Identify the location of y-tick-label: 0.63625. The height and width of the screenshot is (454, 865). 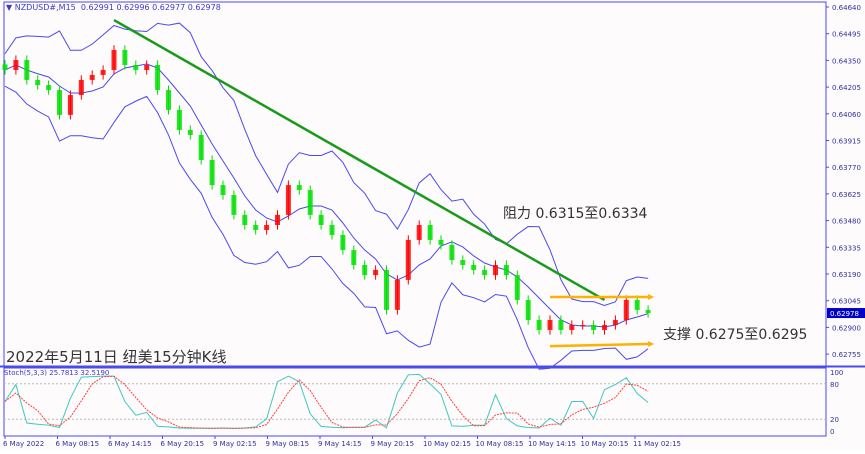
(846, 195).